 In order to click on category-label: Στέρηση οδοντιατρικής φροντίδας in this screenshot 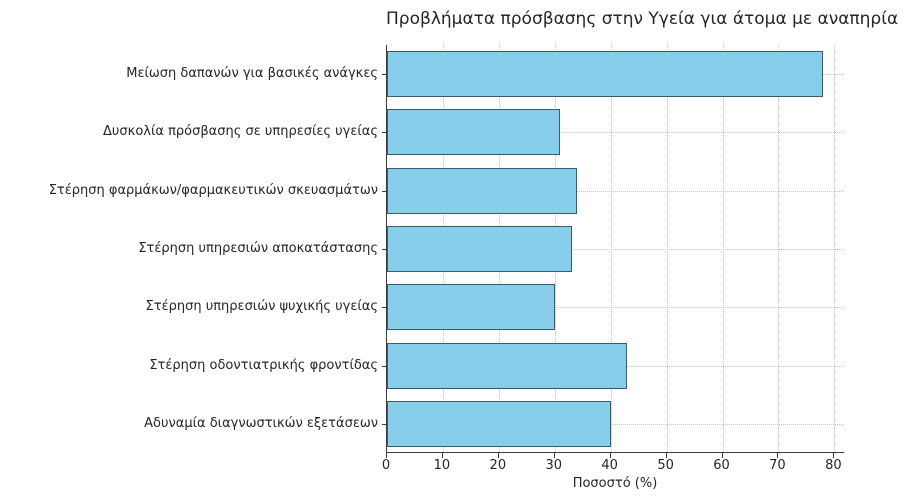, I will do `click(263, 365)`.